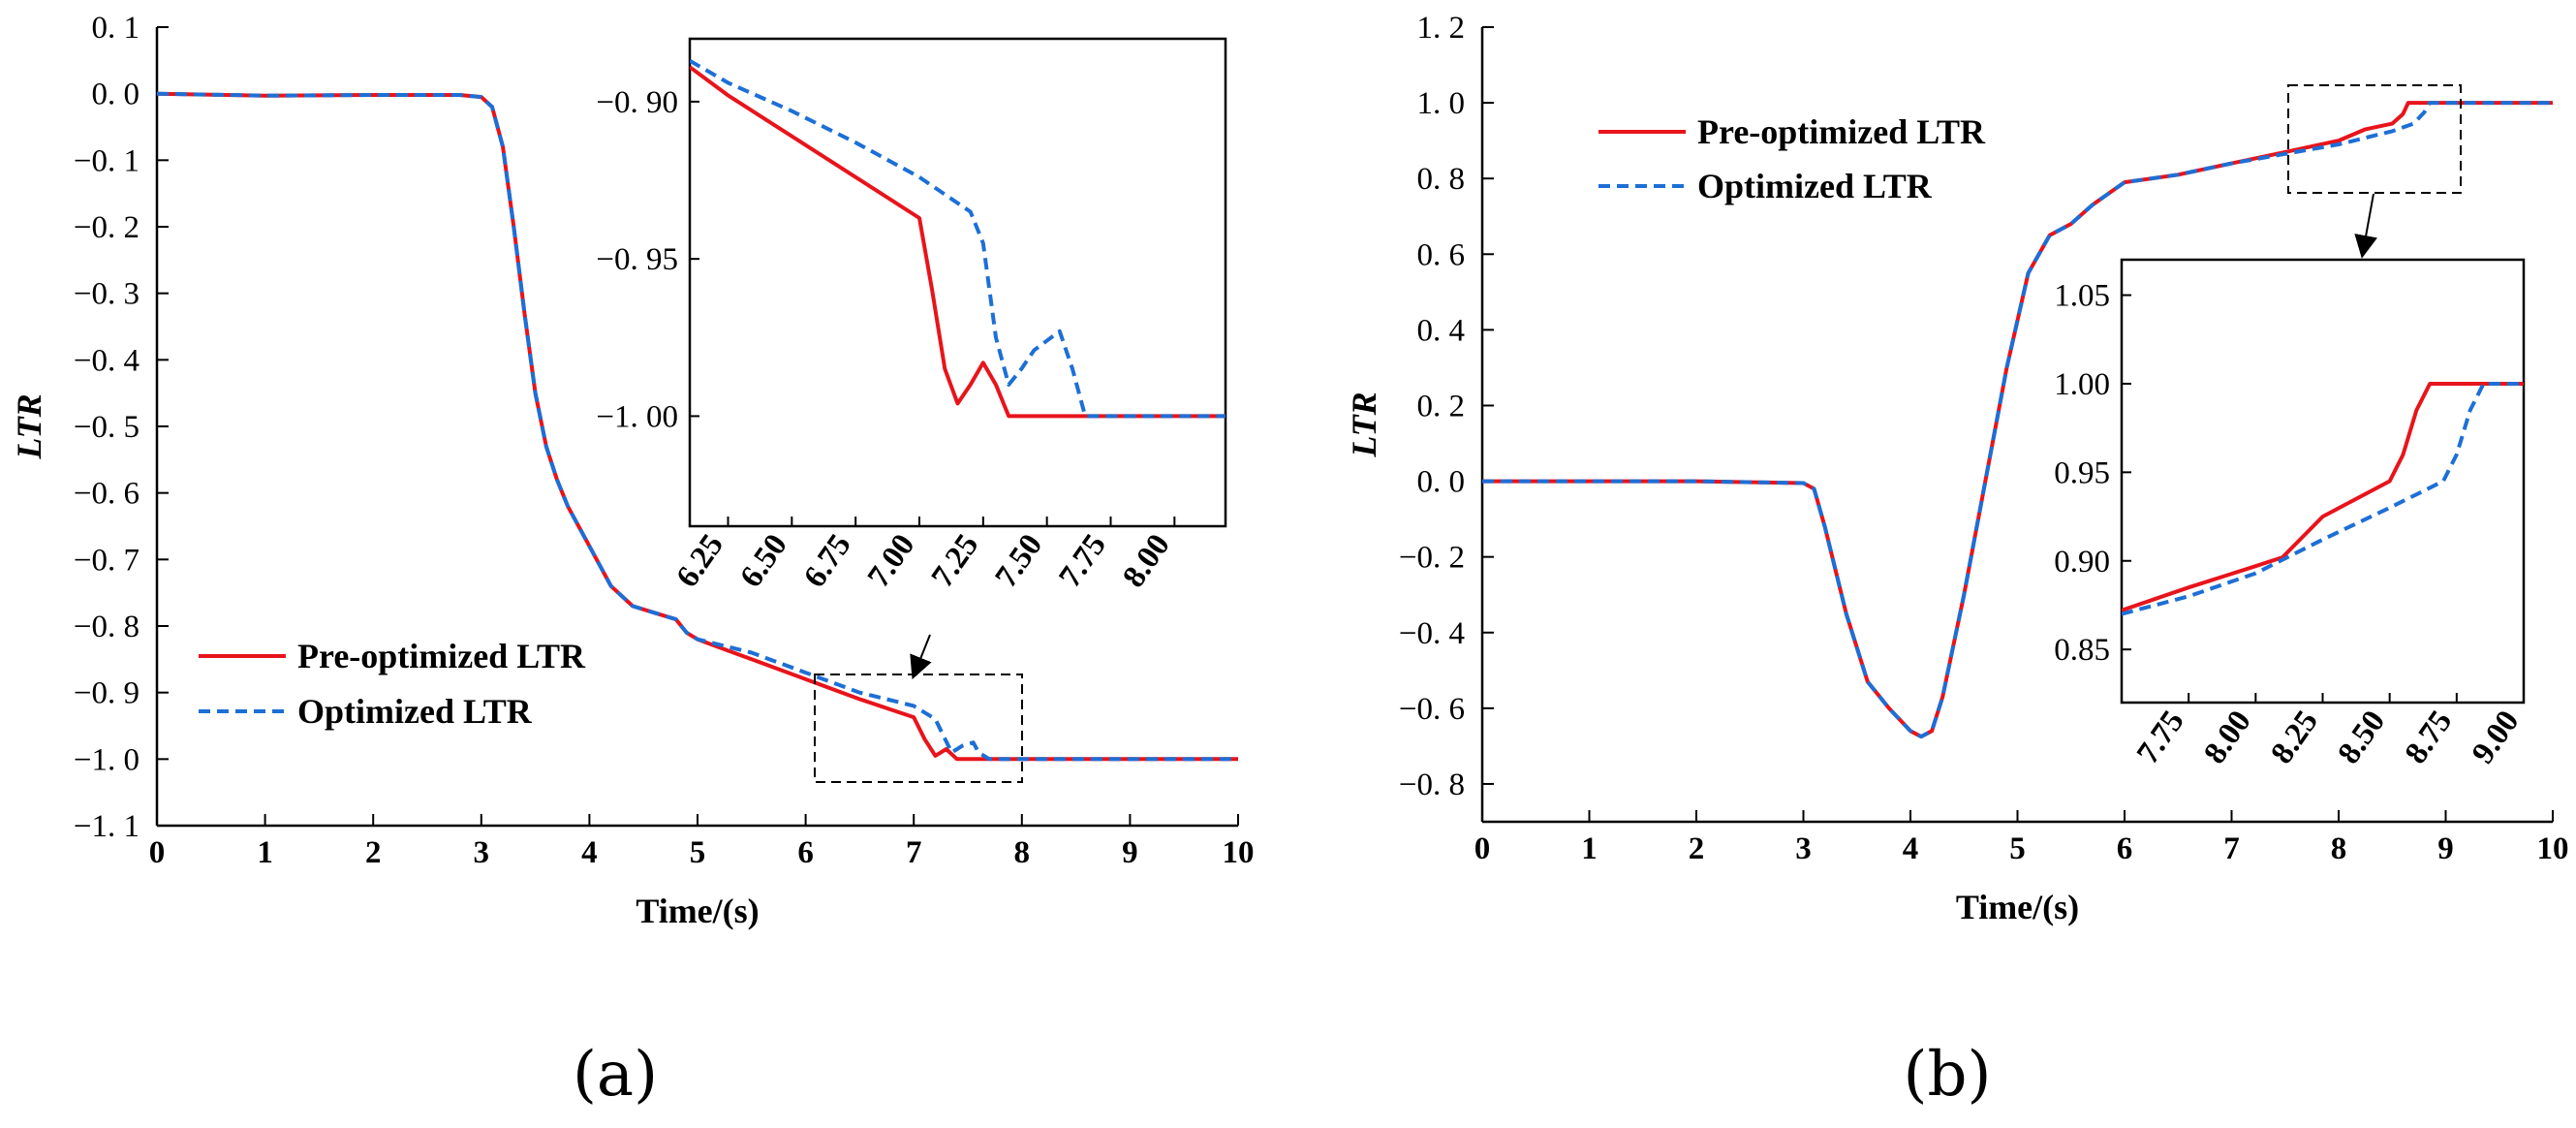  I want to click on inset-y-tick-label: 0.95, so click(2082, 472).